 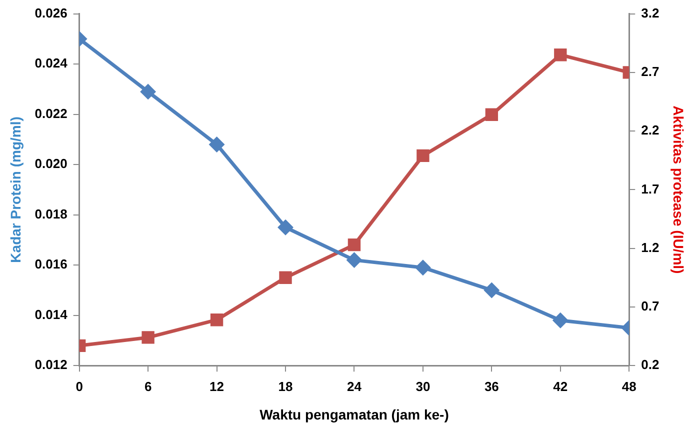 What do you see at coordinates (650, 364) in the screenshot?
I see `y2-tick-label: 0.2` at bounding box center [650, 364].